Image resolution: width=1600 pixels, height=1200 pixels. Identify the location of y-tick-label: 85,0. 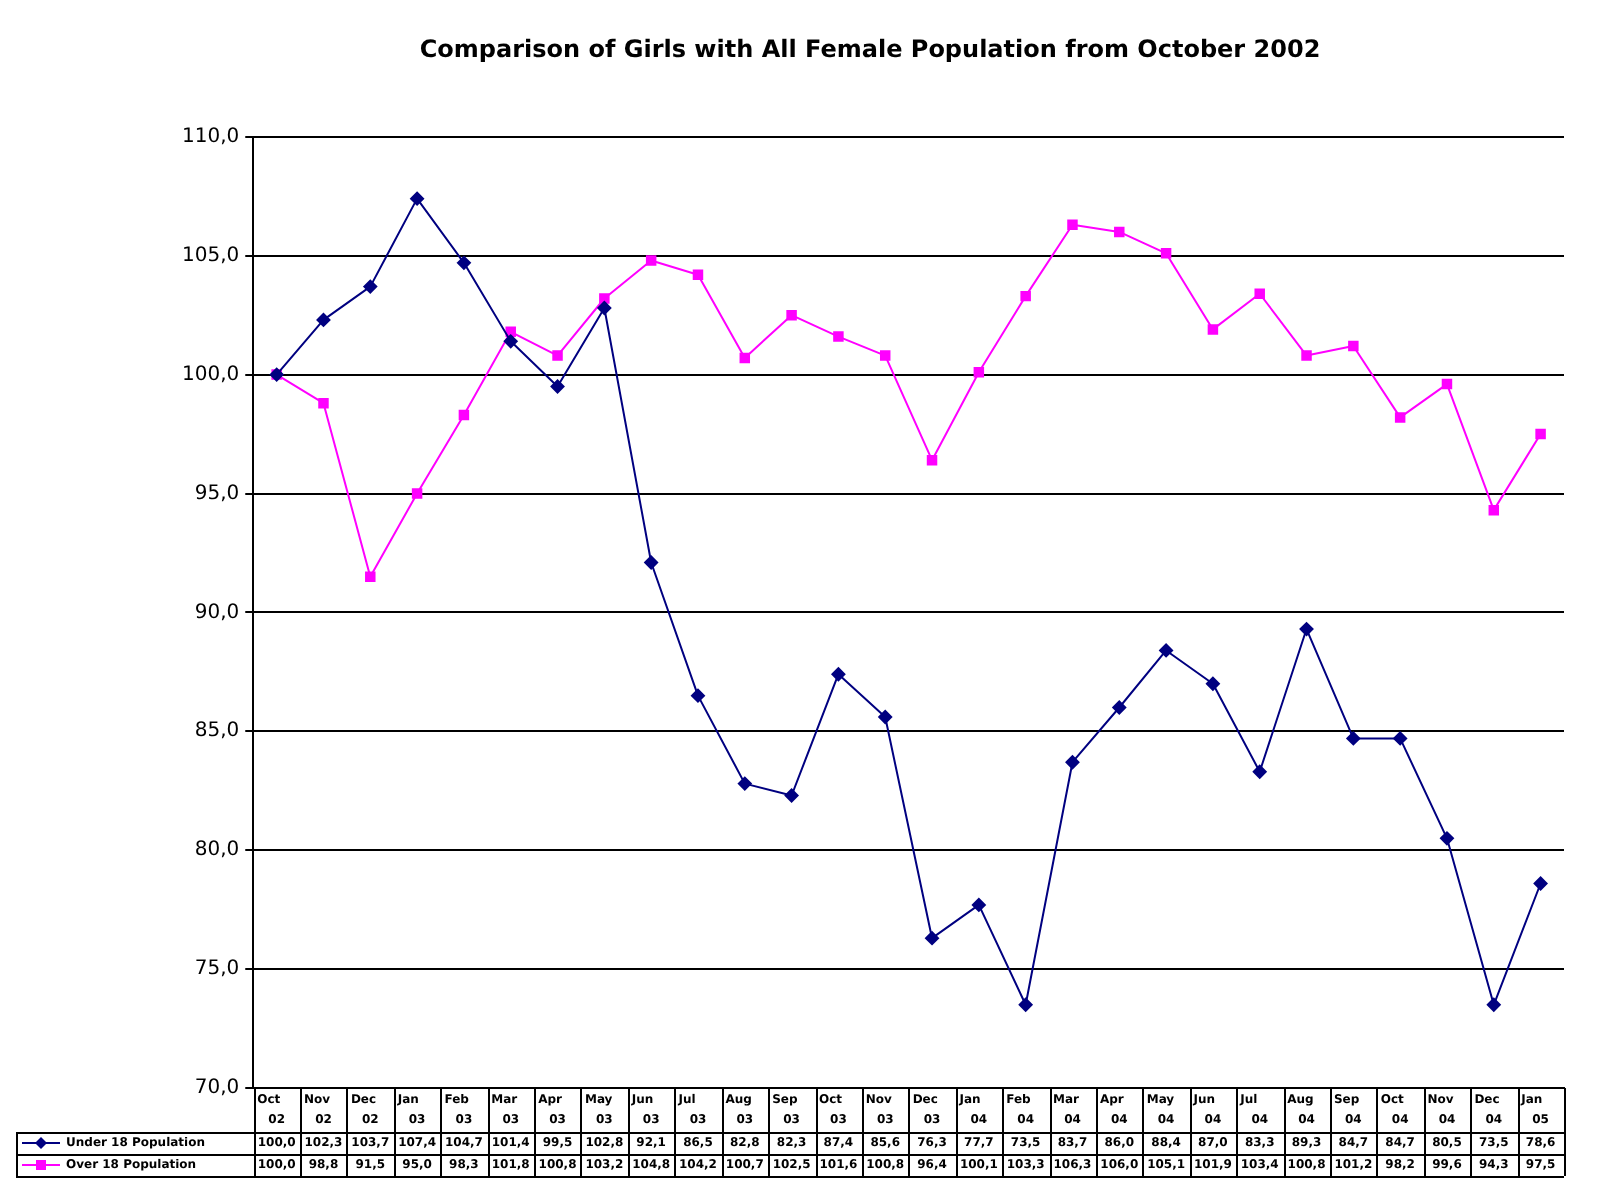
(217, 731).